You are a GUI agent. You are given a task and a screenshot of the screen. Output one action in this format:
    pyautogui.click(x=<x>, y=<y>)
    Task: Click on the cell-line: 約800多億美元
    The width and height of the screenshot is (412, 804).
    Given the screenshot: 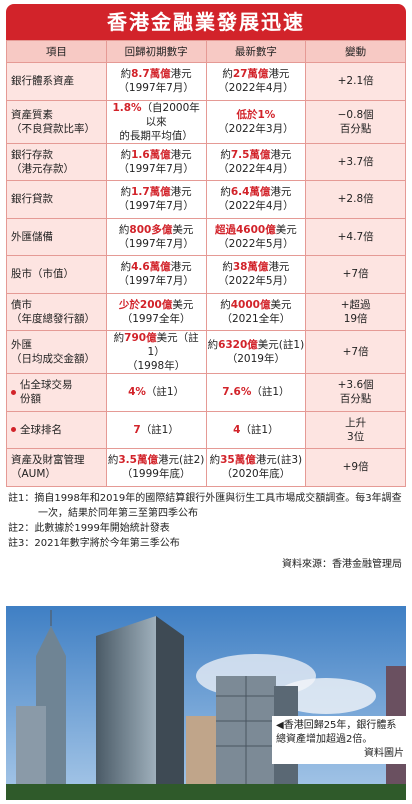 What is the action you would take?
    pyautogui.click(x=156, y=230)
    